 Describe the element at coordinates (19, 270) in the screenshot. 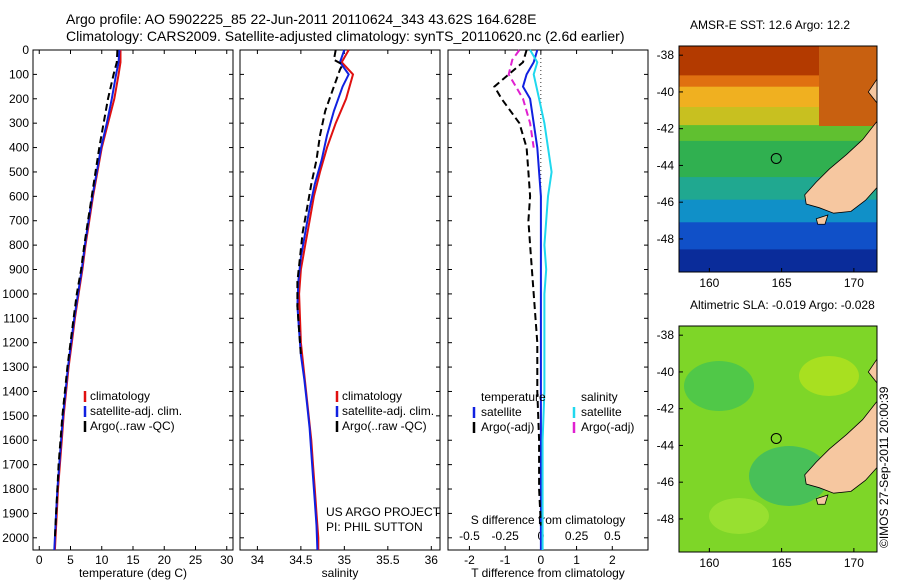

I see `y-tick-label: 900` at that location.